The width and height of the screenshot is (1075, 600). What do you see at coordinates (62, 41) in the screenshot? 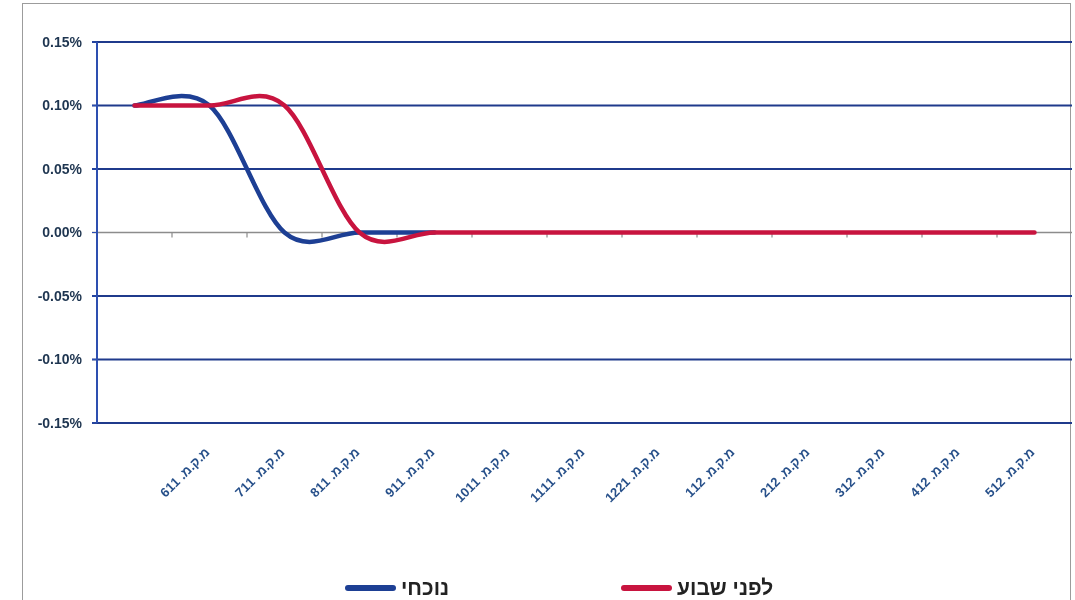
I see `y-tick-label: 0.15%` at bounding box center [62, 41].